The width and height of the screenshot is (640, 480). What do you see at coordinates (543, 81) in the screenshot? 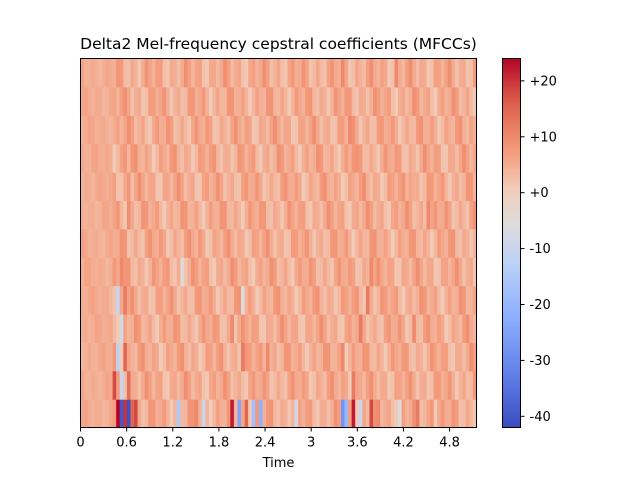
I see `colorbar-tick-label: +20` at bounding box center [543, 81].